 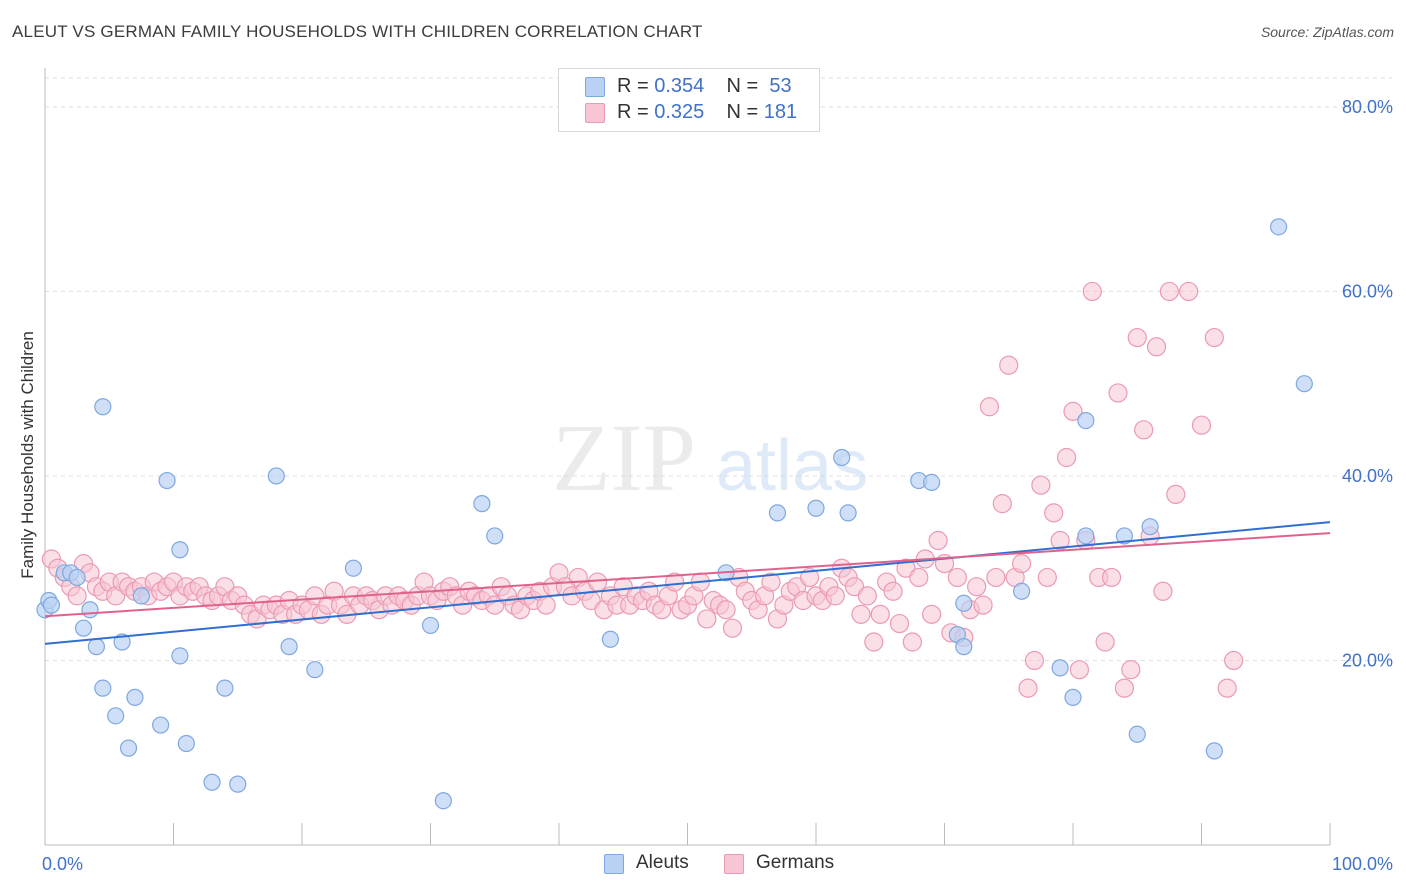 I want to click on aleuts-legend-swatch, so click(x=614, y=864).